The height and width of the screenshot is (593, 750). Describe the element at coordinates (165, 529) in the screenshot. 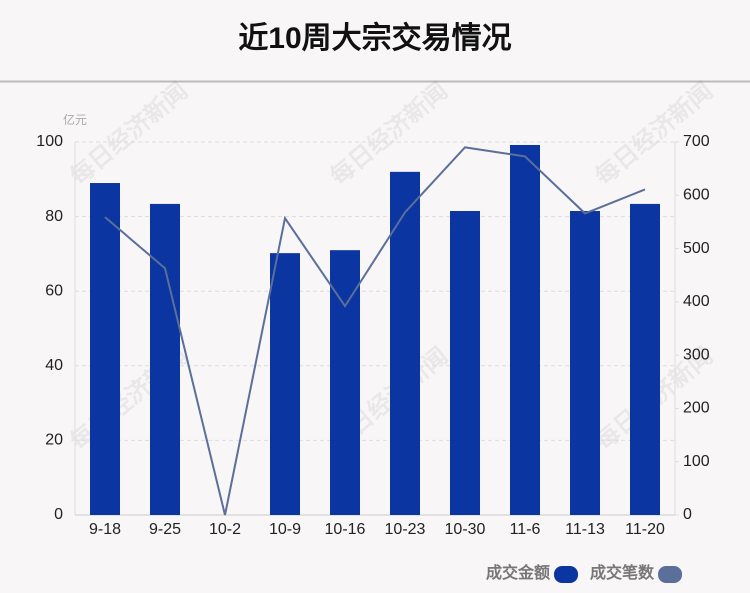

I see `x-tick-label: 9-25` at that location.